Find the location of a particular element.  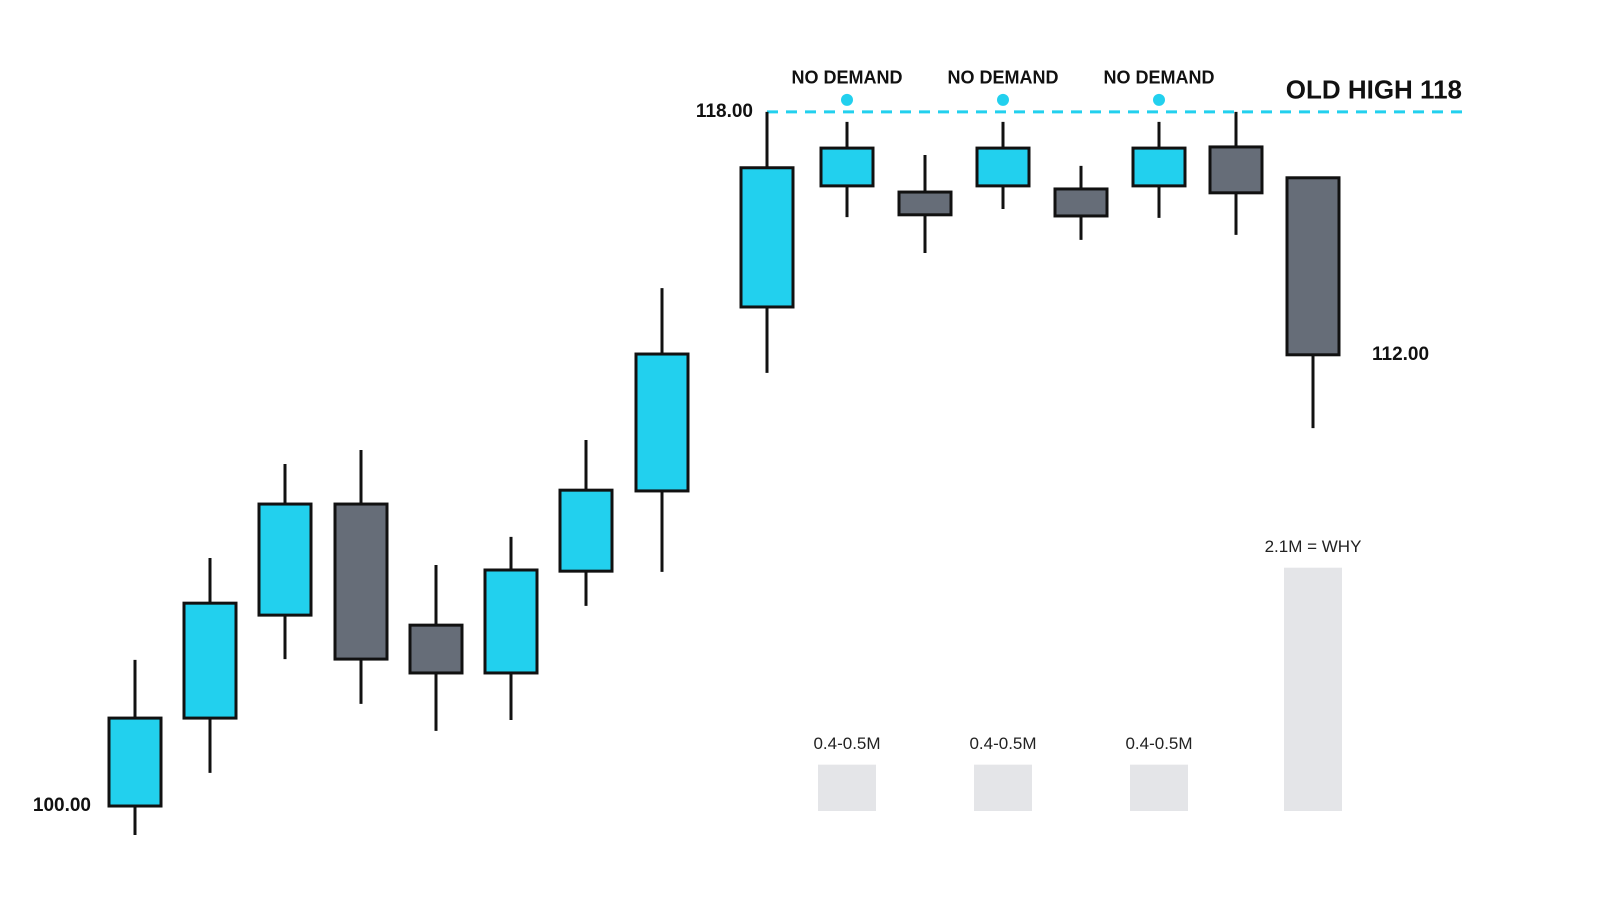

level-label: OLD HIGH 118 is located at coordinates (1374, 90).